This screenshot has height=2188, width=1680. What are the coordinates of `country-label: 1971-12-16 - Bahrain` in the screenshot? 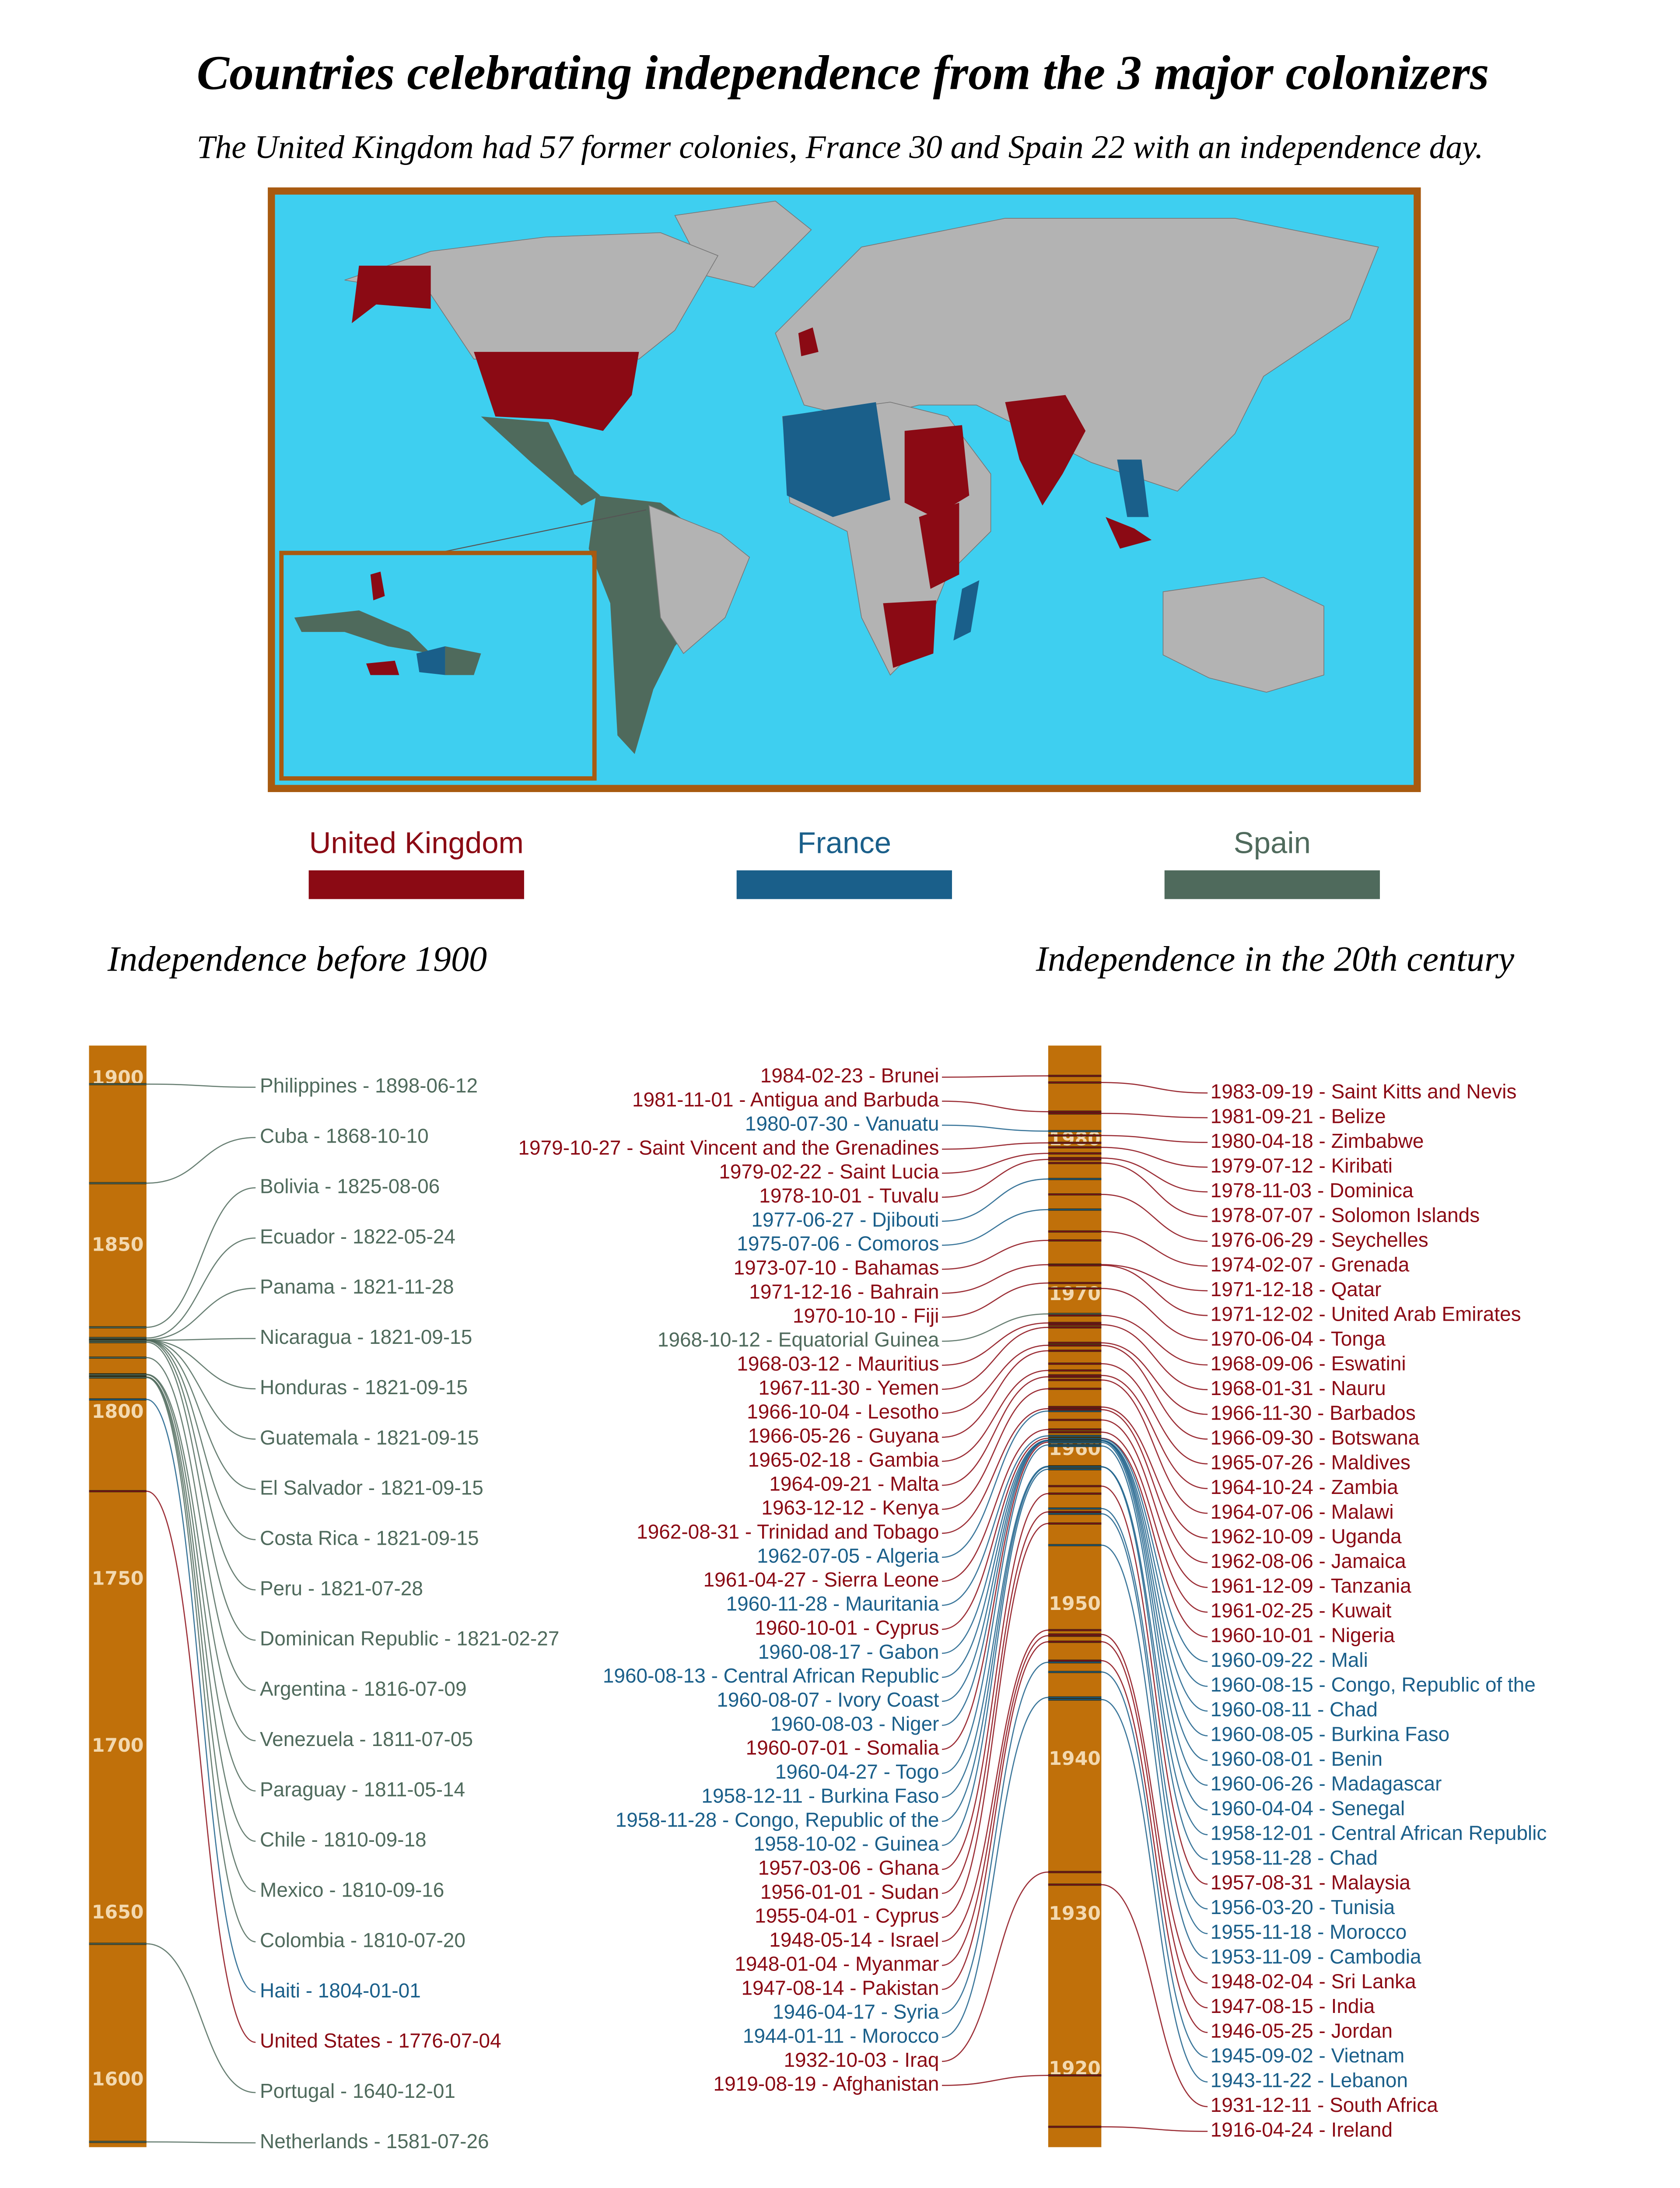 It's located at (844, 1291).